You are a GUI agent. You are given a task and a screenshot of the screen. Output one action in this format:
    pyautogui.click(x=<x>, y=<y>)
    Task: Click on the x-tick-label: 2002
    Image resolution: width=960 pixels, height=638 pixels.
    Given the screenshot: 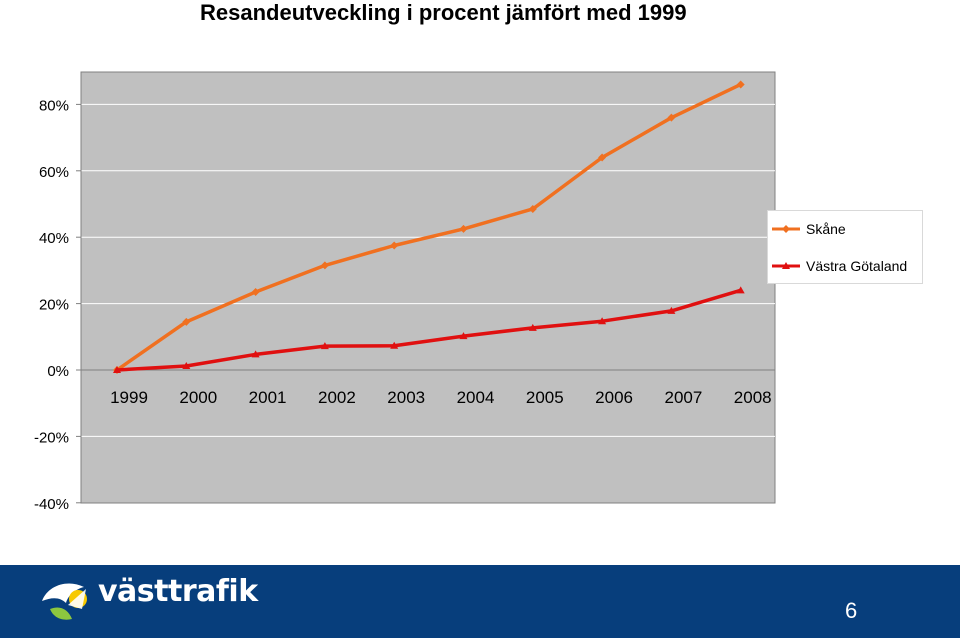 What is the action you would take?
    pyautogui.click(x=337, y=397)
    